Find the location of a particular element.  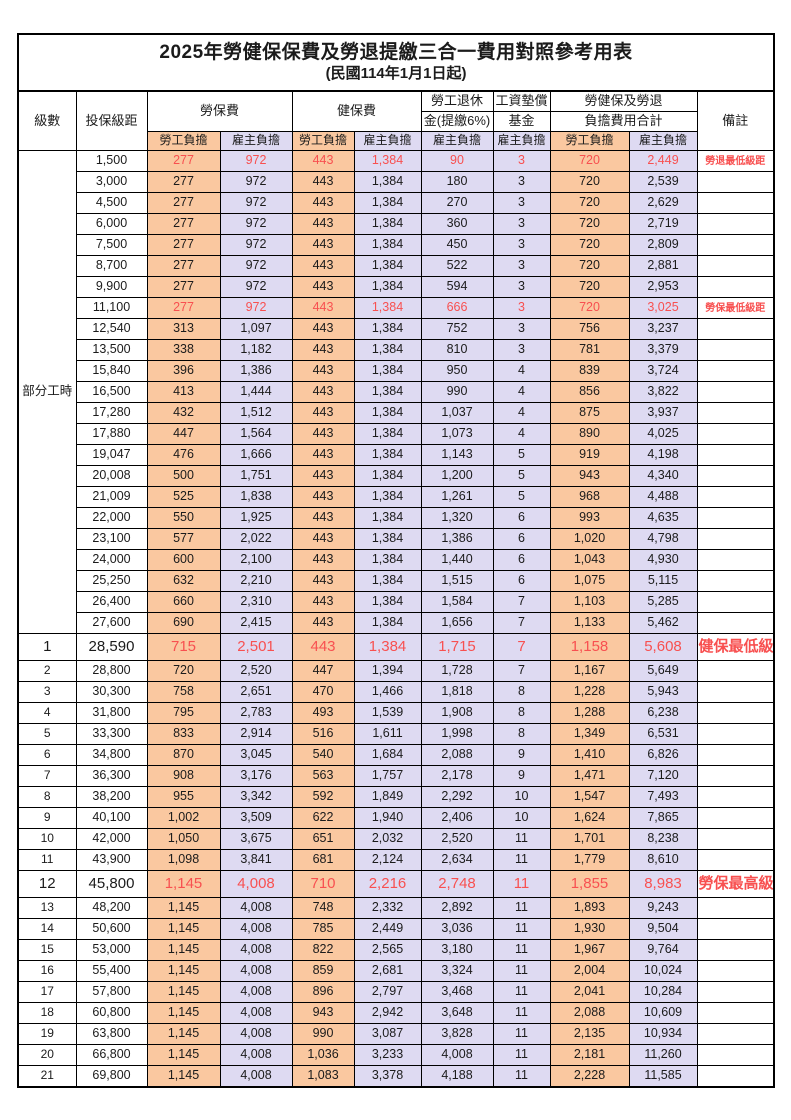

cell-wagefund-employer: 4 is located at coordinates (521, 392).